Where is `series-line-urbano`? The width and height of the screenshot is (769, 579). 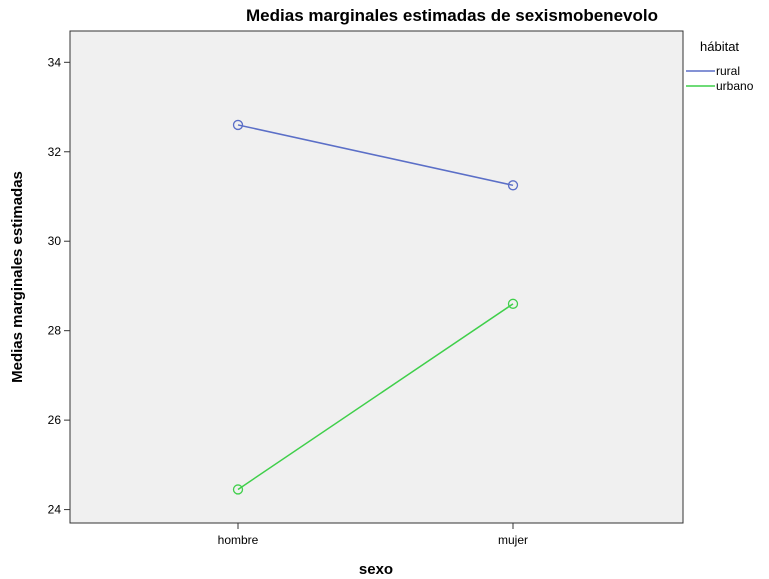
series-line-urbano is located at coordinates (375, 397).